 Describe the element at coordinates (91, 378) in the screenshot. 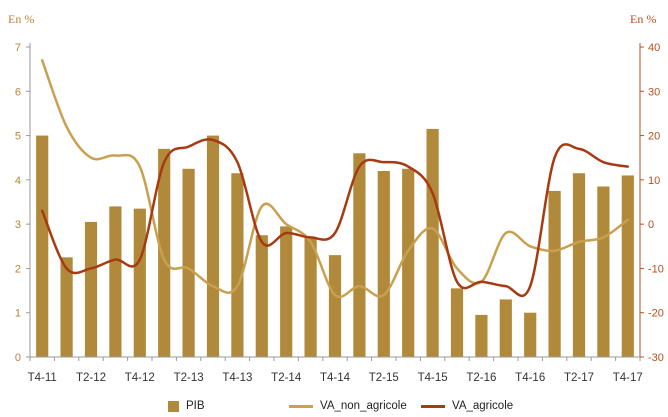

I see `x-axis-tick-label: T2-12` at that location.